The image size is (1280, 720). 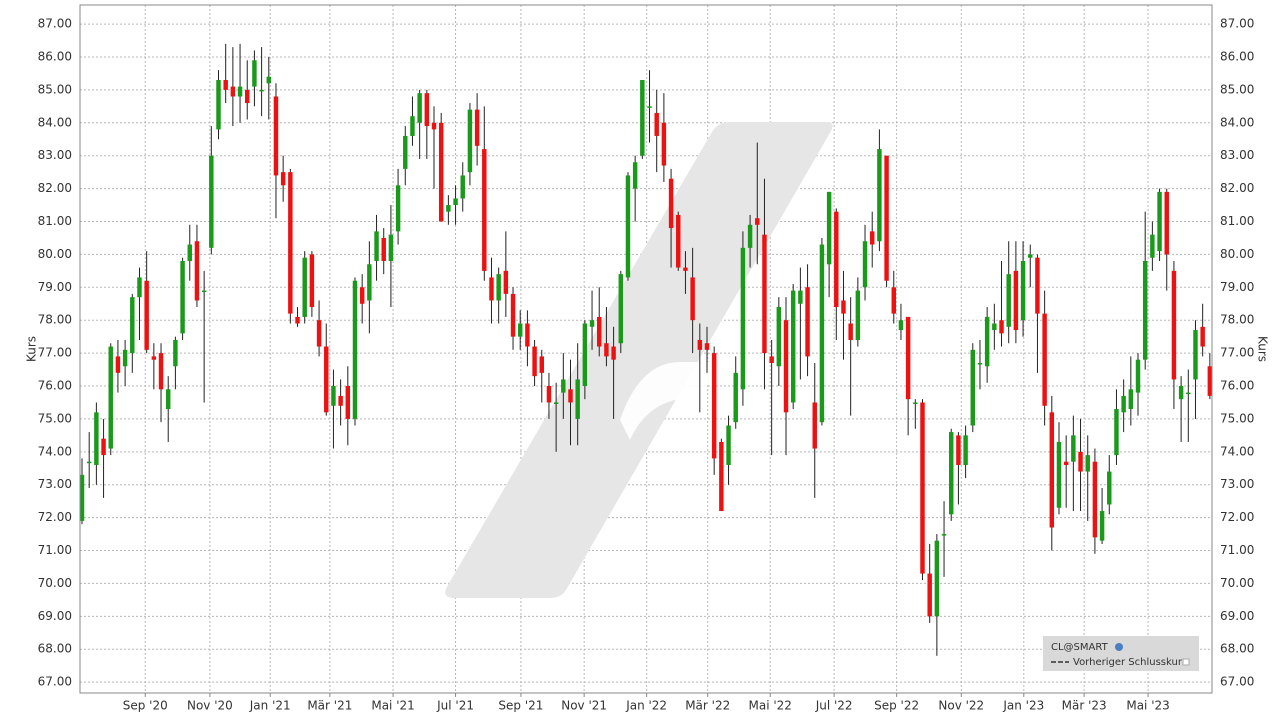 What do you see at coordinates (707, 706) in the screenshot?
I see `x-tick-label: Mär '22` at bounding box center [707, 706].